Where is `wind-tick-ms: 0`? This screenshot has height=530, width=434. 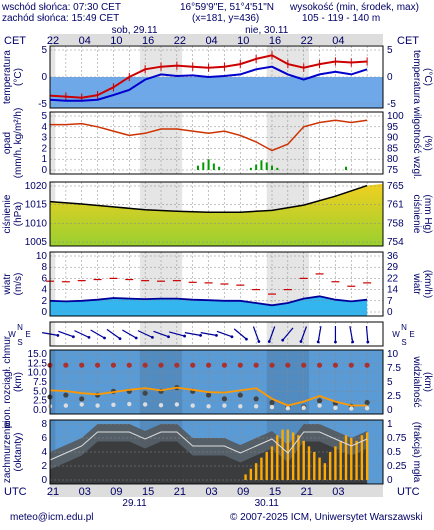
wind-tick-ms: 0 is located at coordinates (44, 312).